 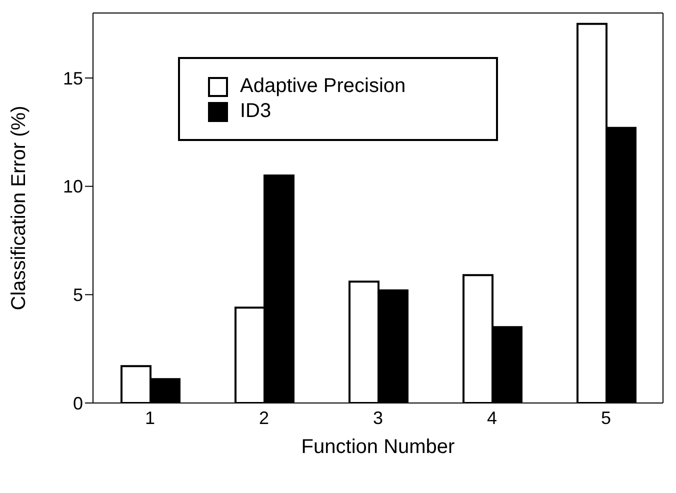 What do you see at coordinates (378, 447) in the screenshot?
I see `x-axis-title: Function Number` at bounding box center [378, 447].